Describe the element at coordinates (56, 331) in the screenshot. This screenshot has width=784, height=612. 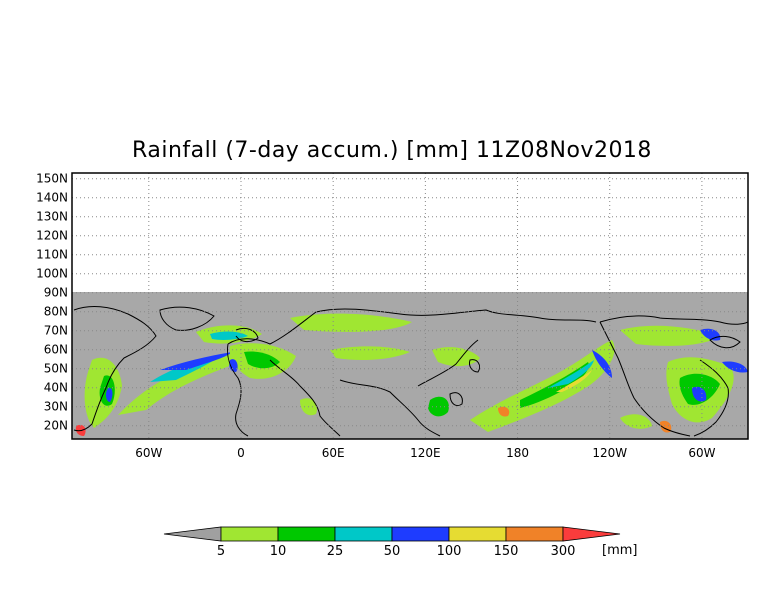
I see `lat-tick-label: 70N` at that location.